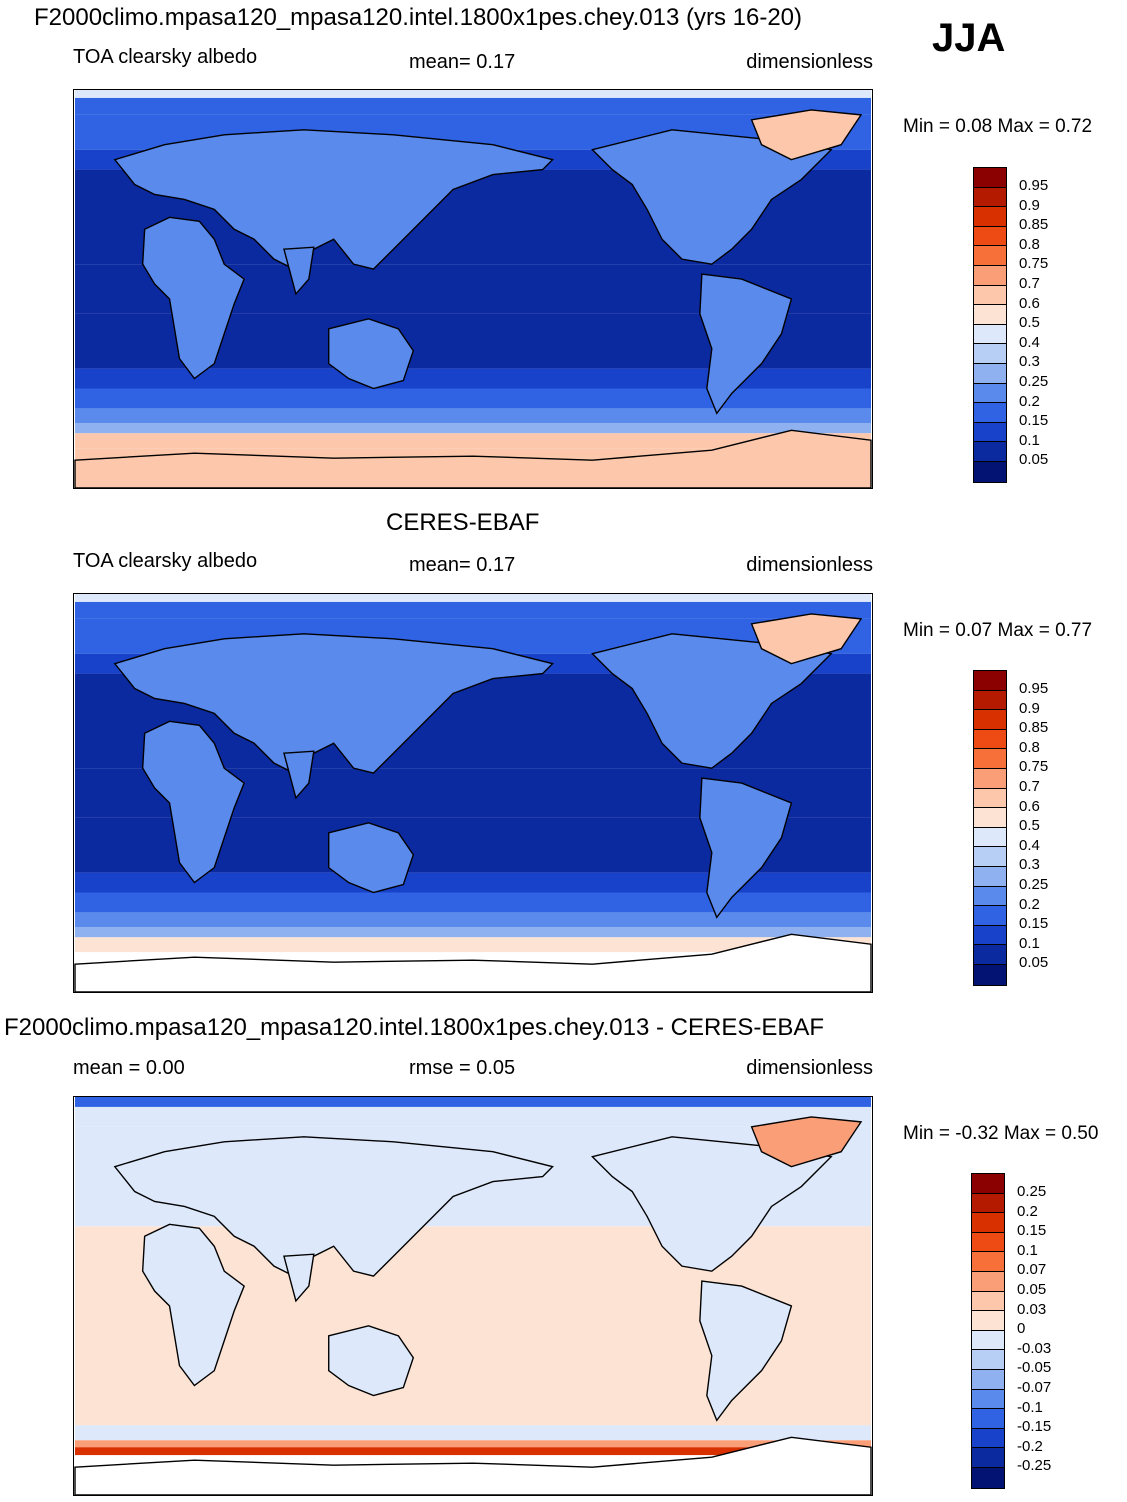 Image resolution: width=1127 pixels, height=1502 pixels. I want to click on colorbar-tick-label: -0.2, so click(1030, 1446).